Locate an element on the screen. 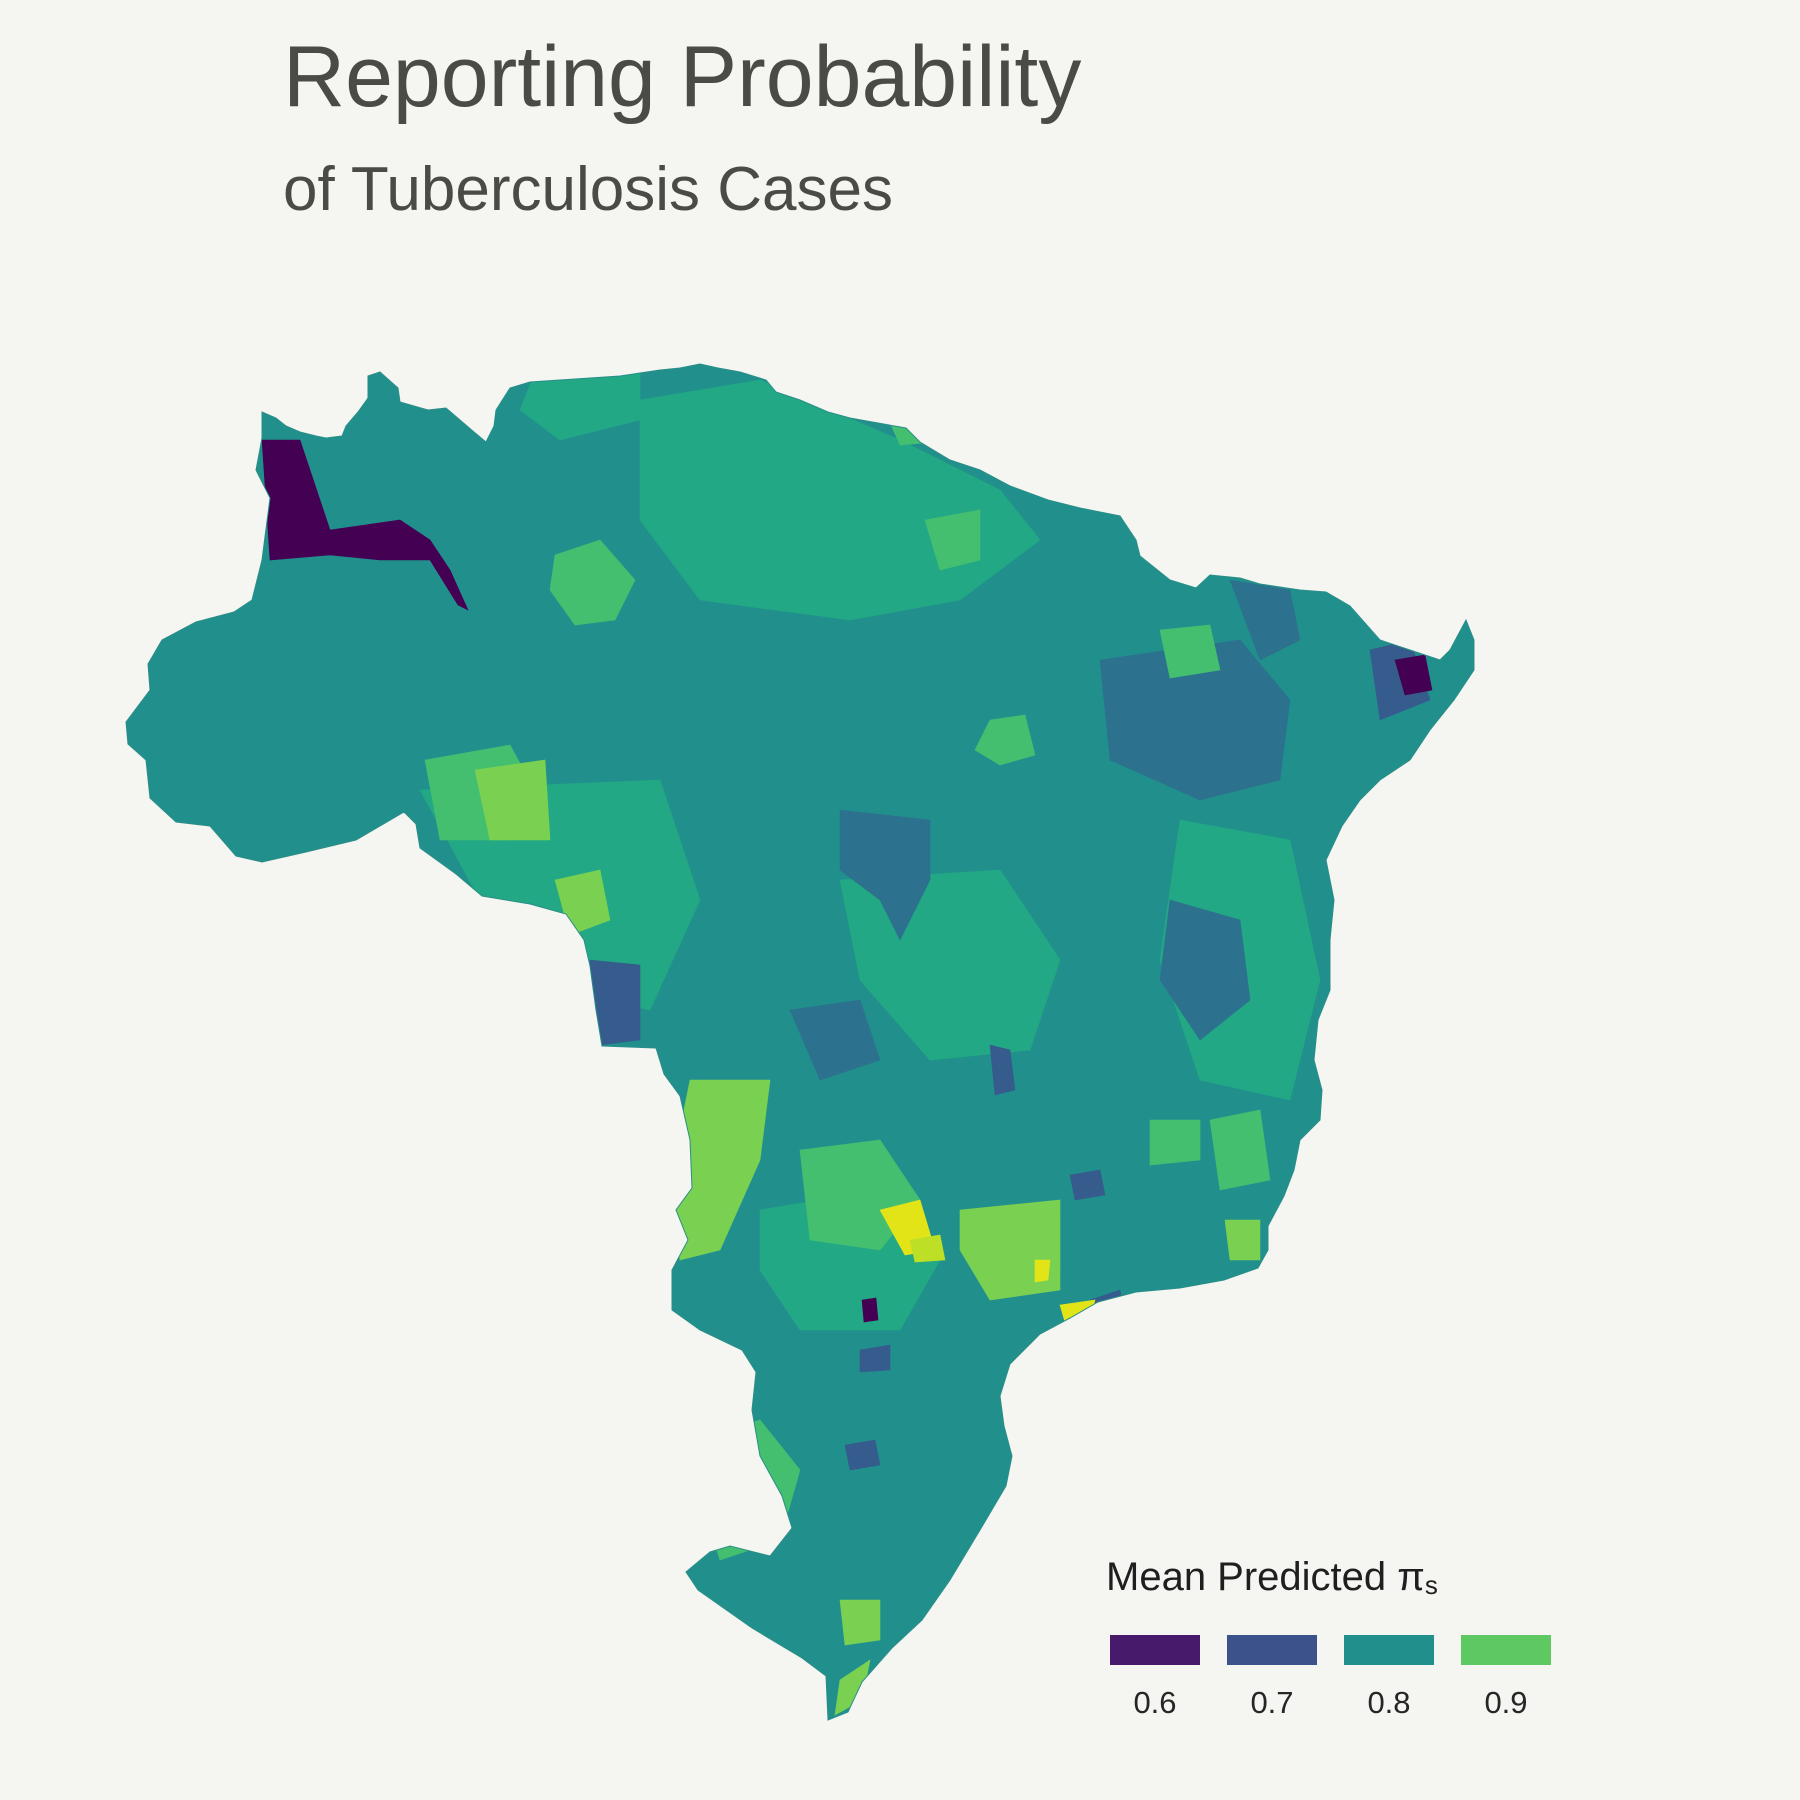  region-rn is located at coordinates (1413, 675).